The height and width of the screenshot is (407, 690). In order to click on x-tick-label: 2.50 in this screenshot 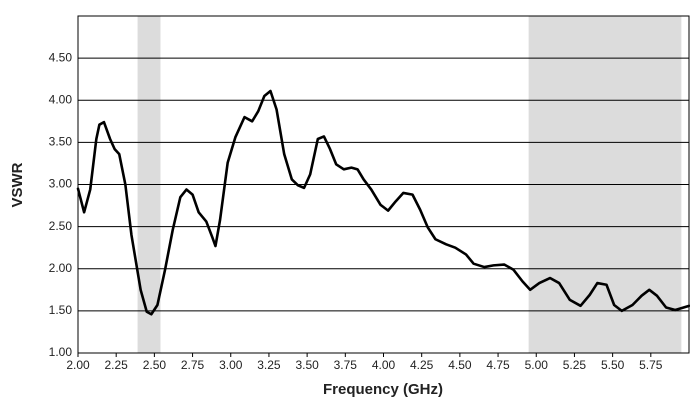, I will do `click(155, 365)`.